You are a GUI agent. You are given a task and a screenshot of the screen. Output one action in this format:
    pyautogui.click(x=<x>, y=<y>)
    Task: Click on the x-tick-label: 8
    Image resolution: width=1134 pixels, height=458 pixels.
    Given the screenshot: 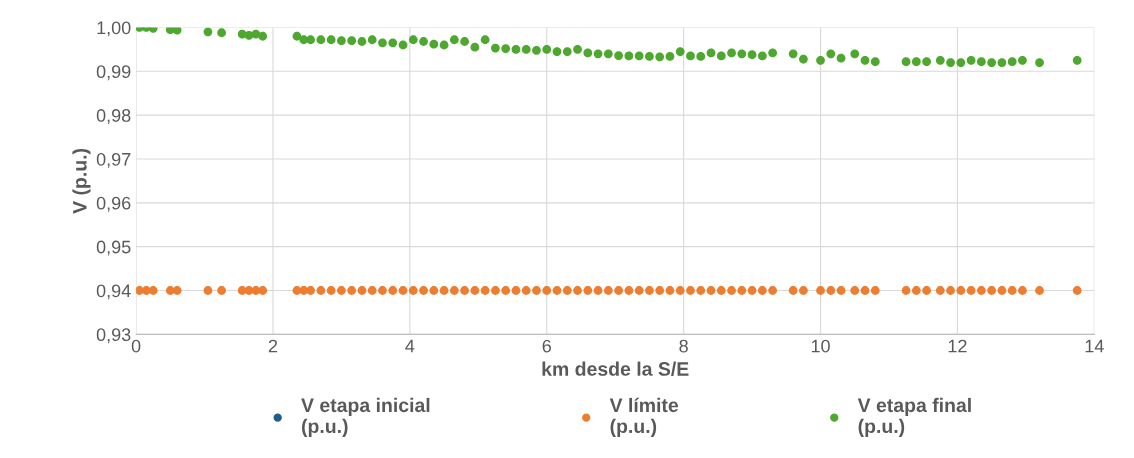 What is the action you would take?
    pyautogui.click(x=683, y=346)
    